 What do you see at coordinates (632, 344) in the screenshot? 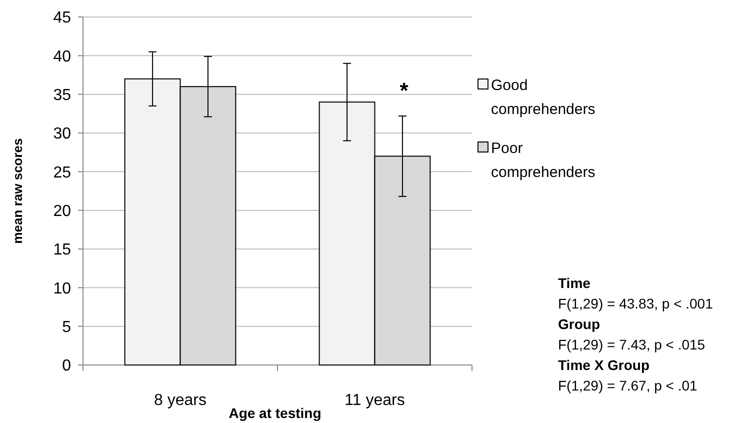
I see `text: F(1,29) = 7.43, p < .015` at bounding box center [632, 344].